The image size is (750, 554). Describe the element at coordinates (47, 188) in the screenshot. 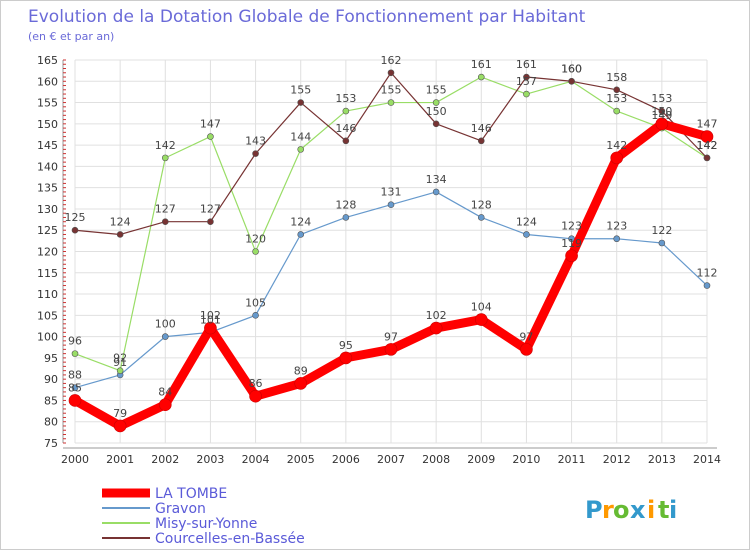

I see `y-tick-label: 135` at that location.